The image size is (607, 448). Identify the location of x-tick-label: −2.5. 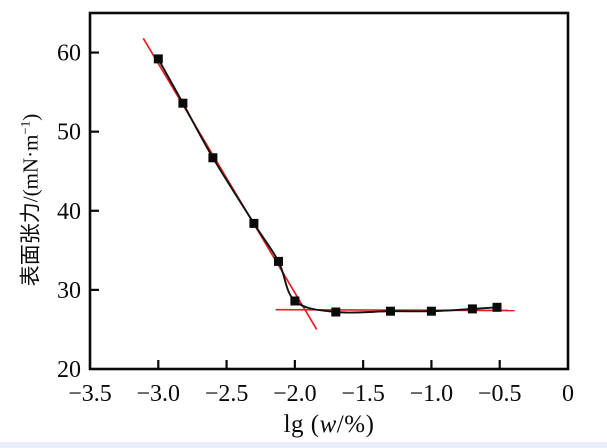
(227, 394).